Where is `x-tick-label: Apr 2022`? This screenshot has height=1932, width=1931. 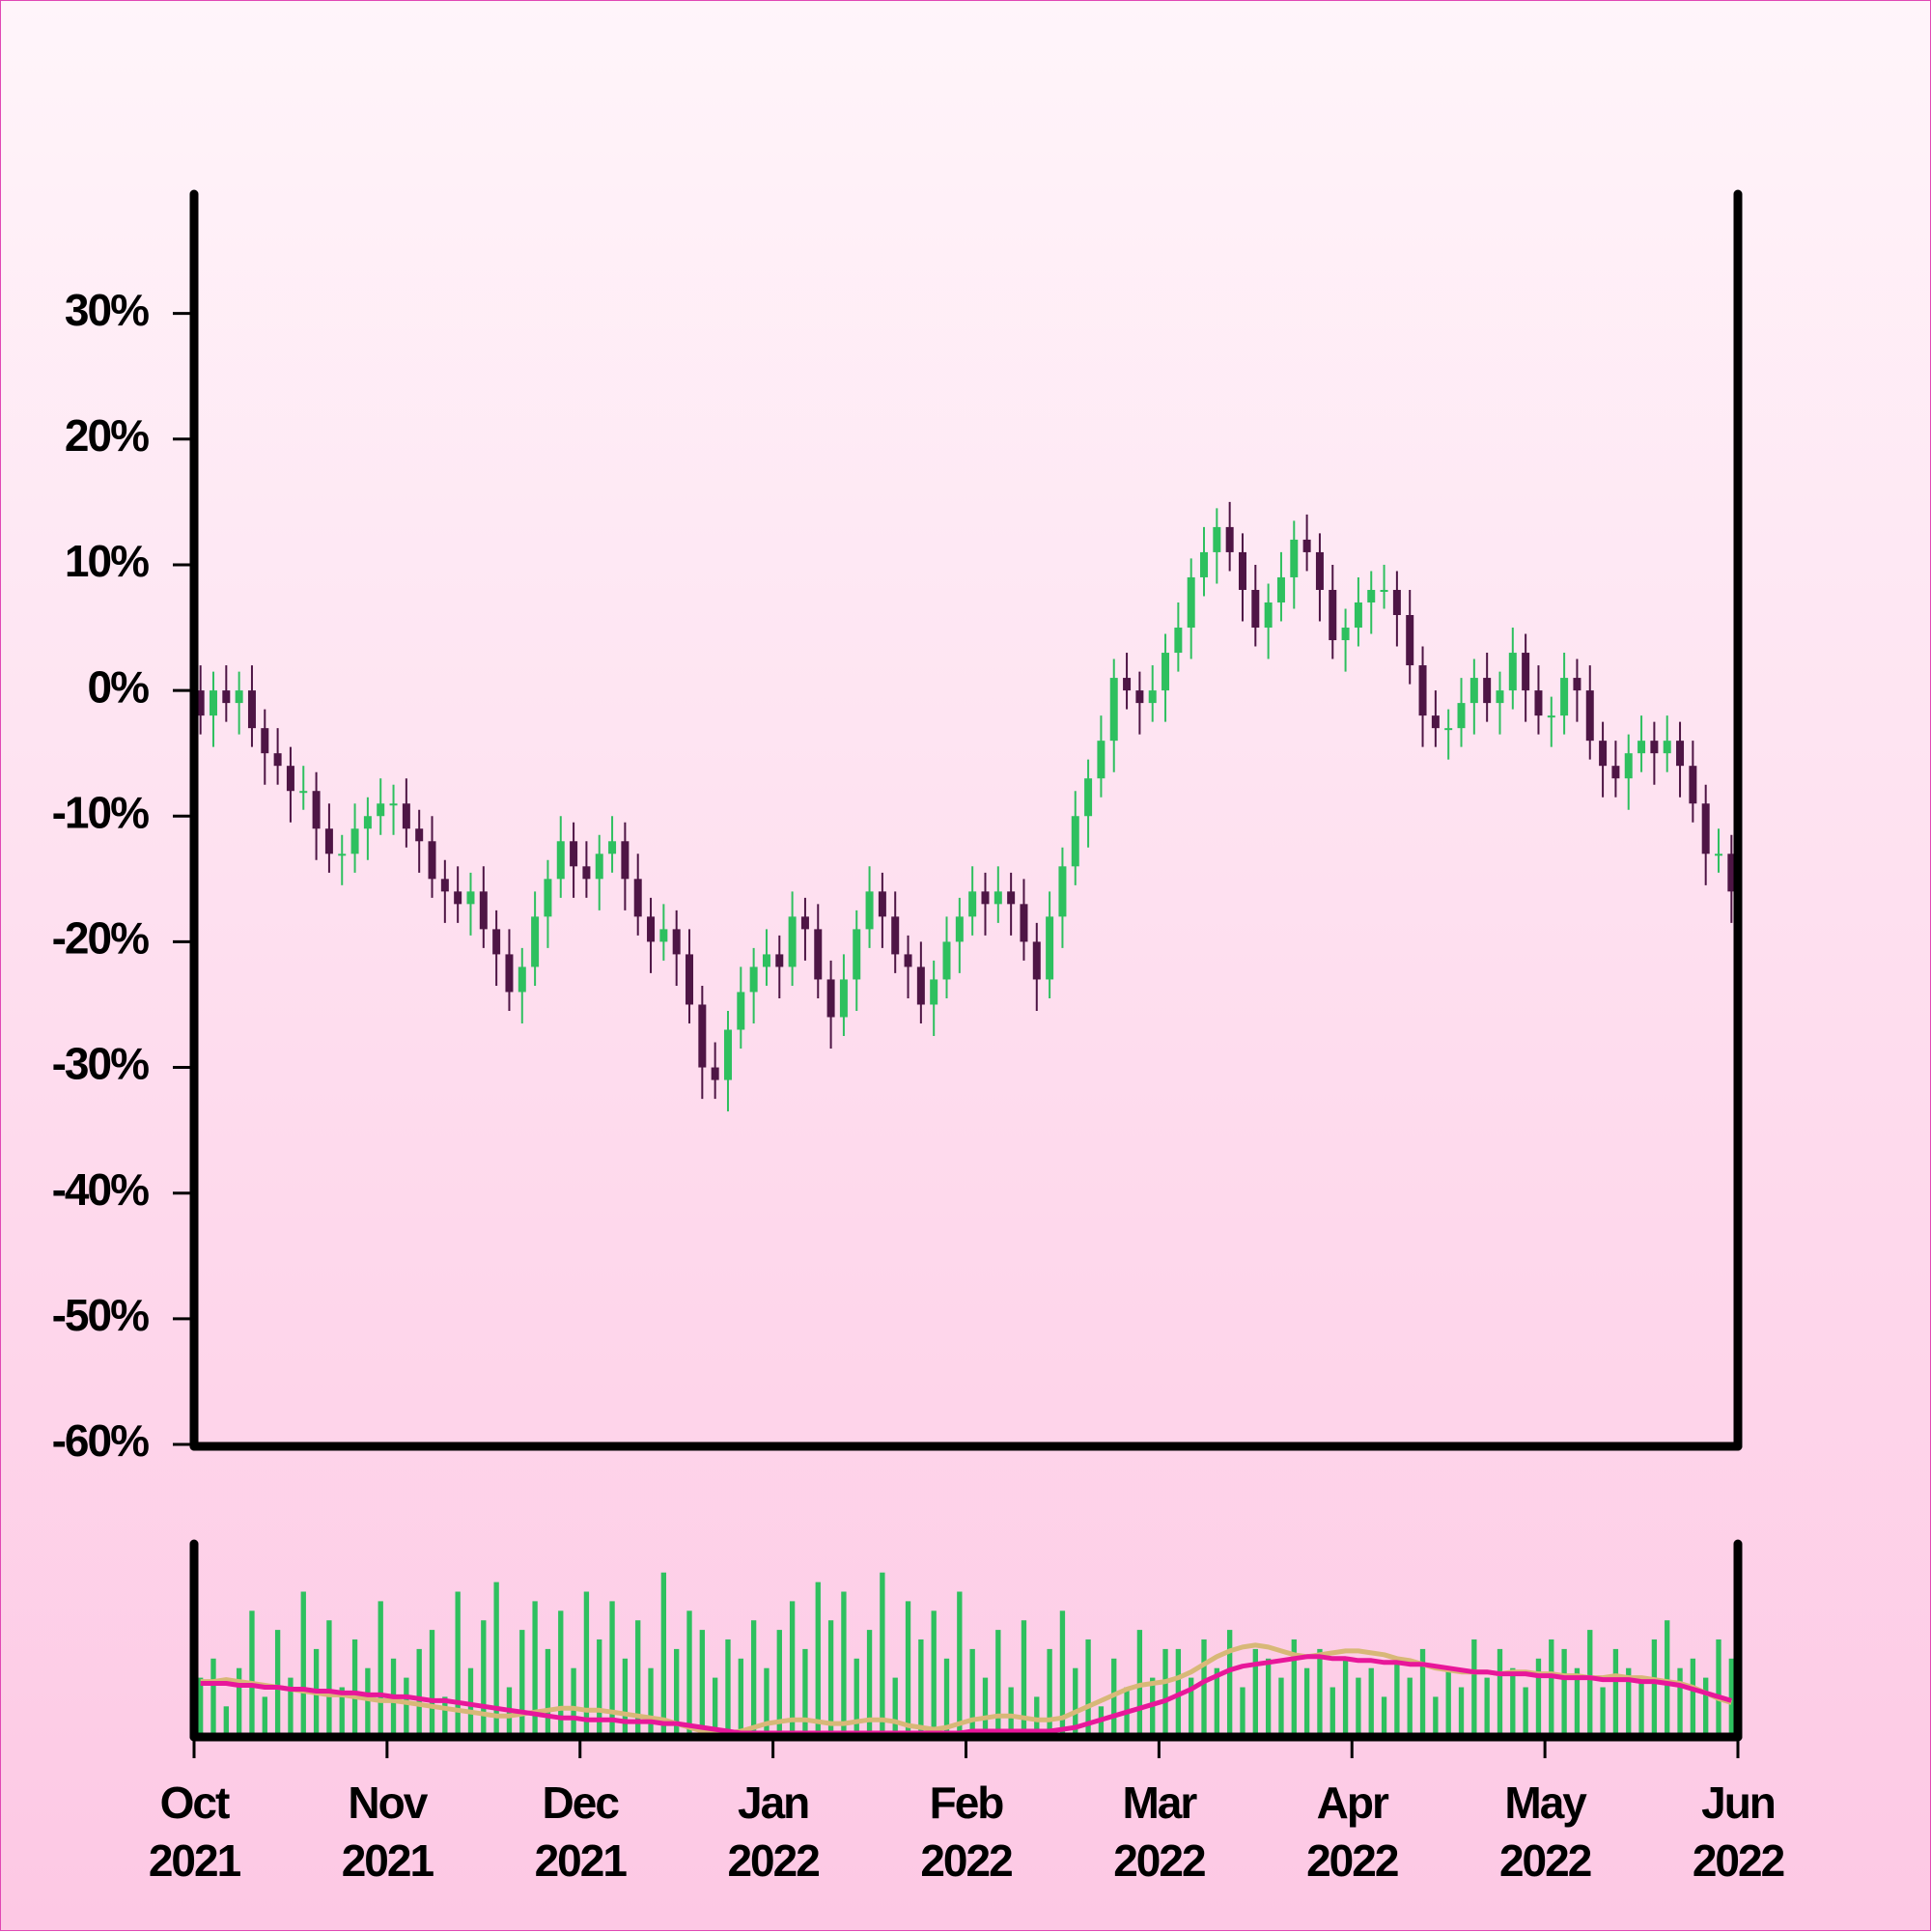 x-tick-label: Apr 2022 is located at coordinates (1352, 1832).